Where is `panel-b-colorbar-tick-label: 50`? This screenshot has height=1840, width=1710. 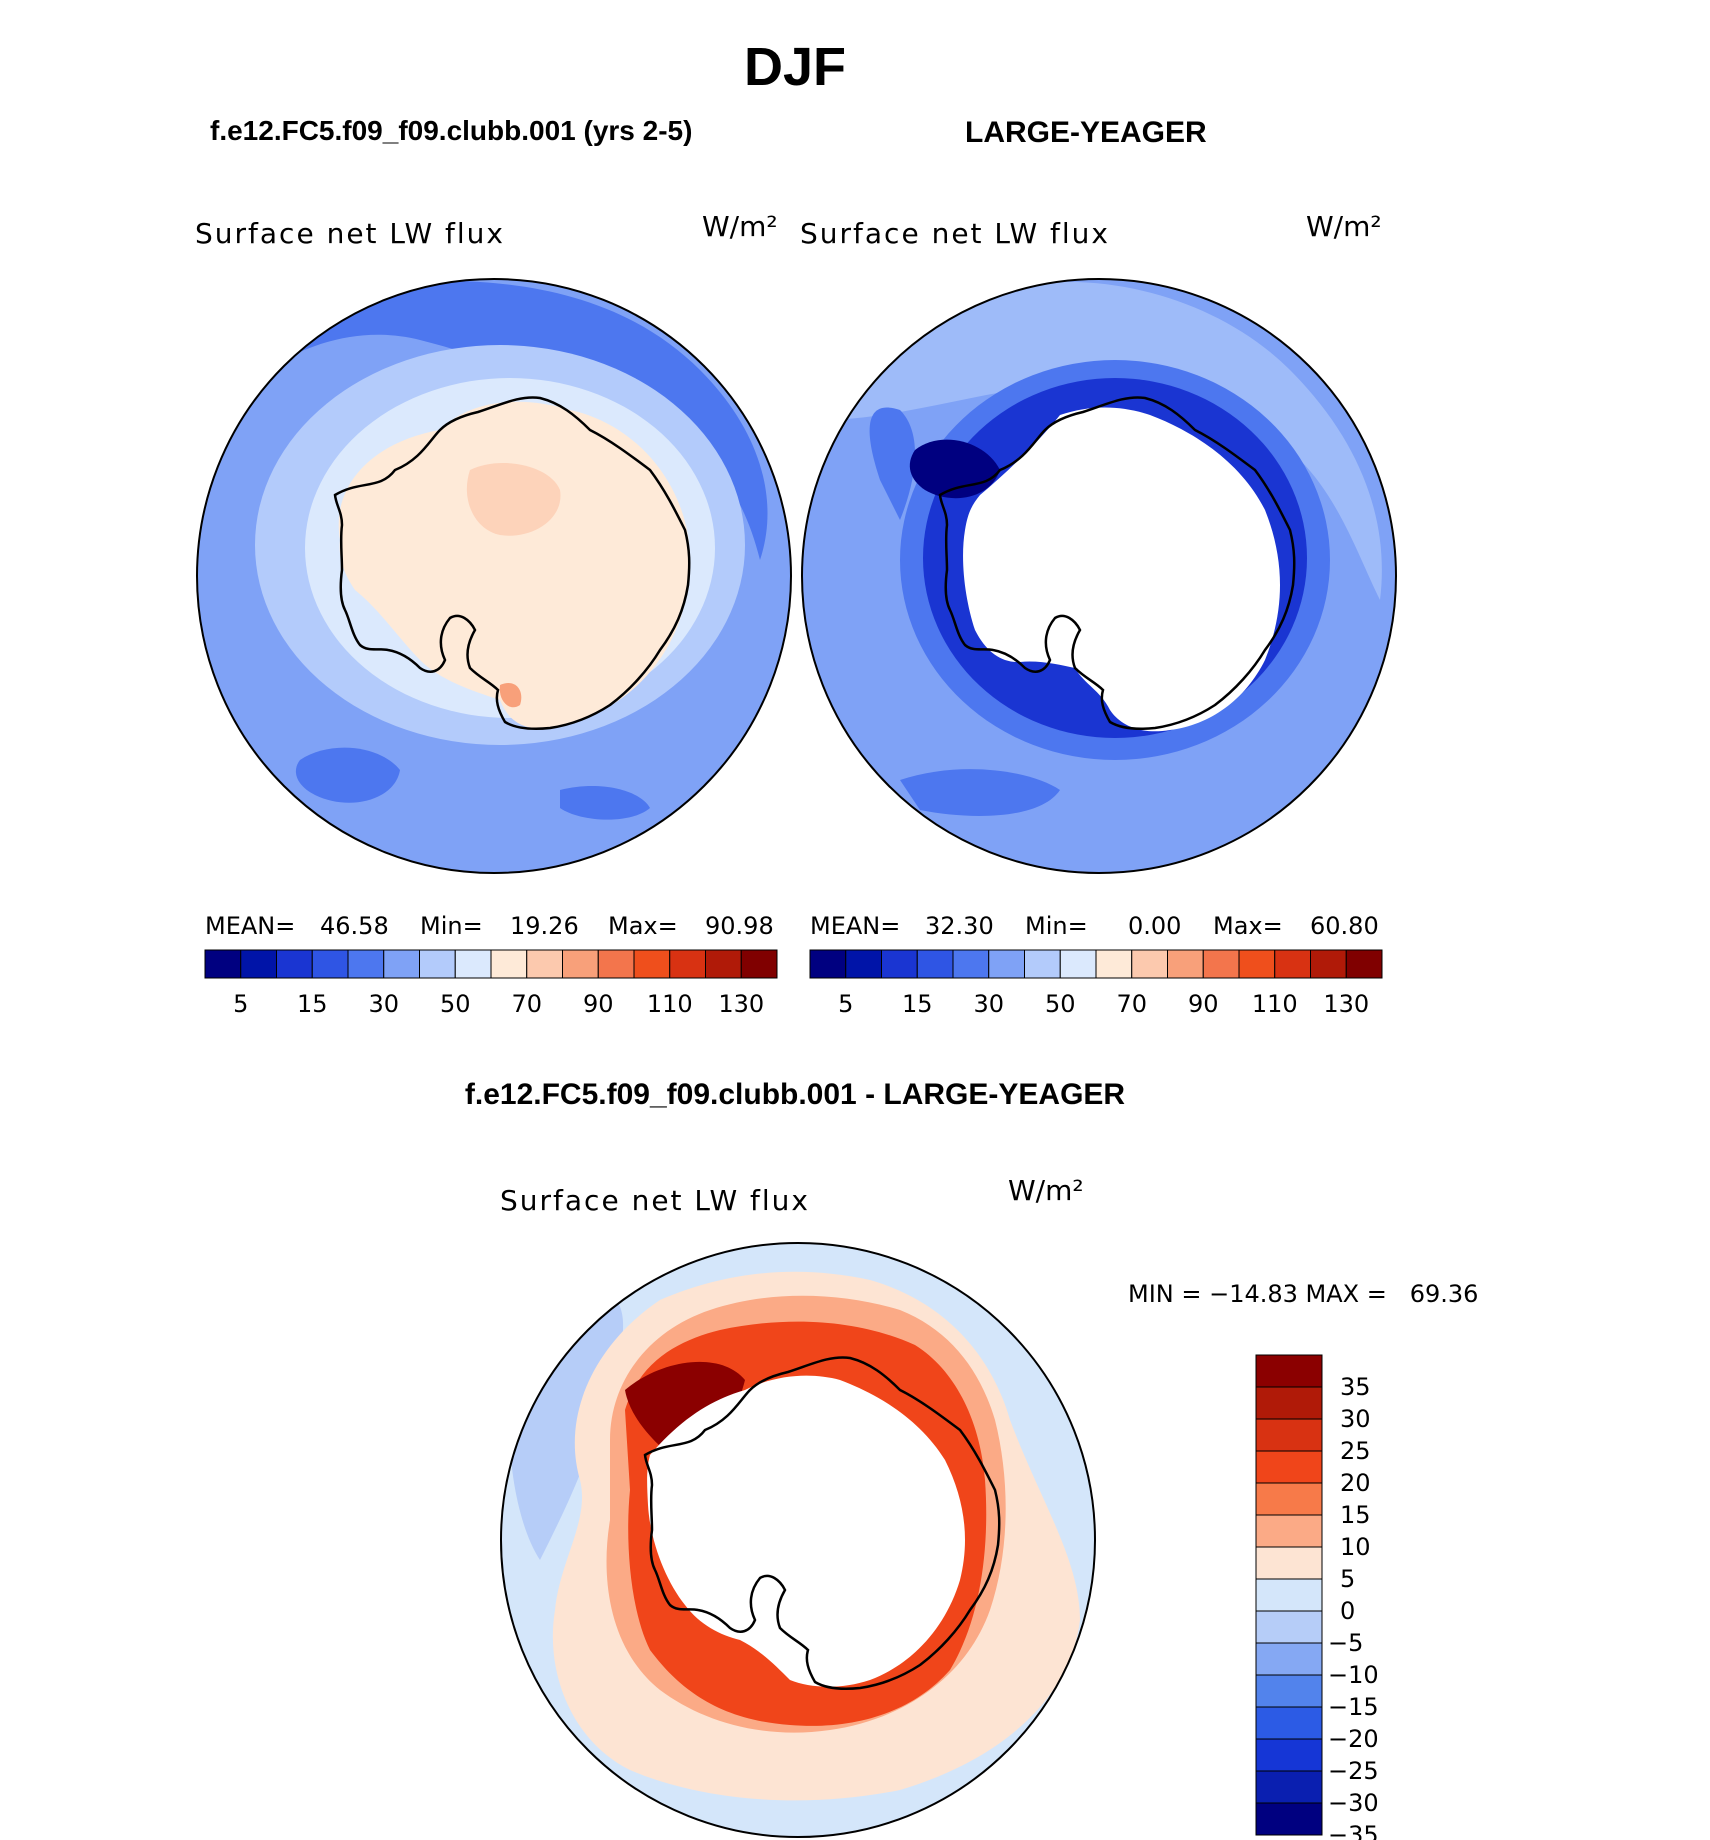 panel-b-colorbar-tick-label: 50 is located at coordinates (1060, 1004).